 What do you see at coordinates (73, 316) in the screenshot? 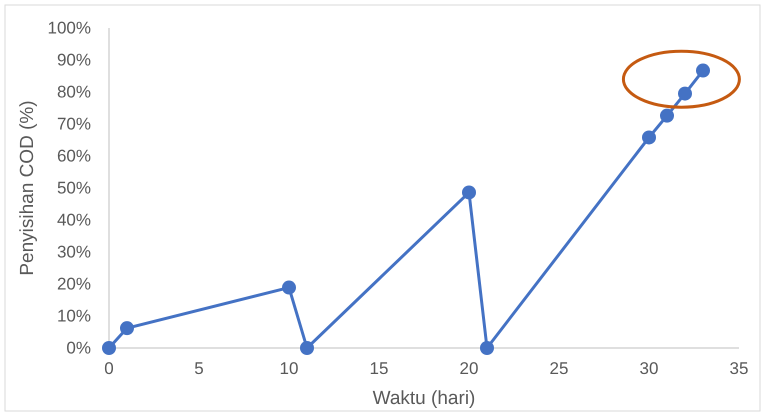
I see `y-tick-label: 10%` at bounding box center [73, 316].